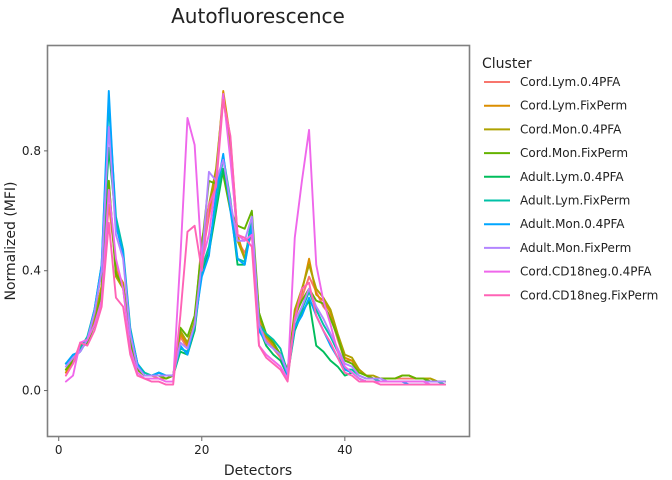 This screenshot has width=672, height=480. What do you see at coordinates (573, 106) in the screenshot?
I see `legend-label: Cord.Lym.FixPerm` at bounding box center [573, 106].